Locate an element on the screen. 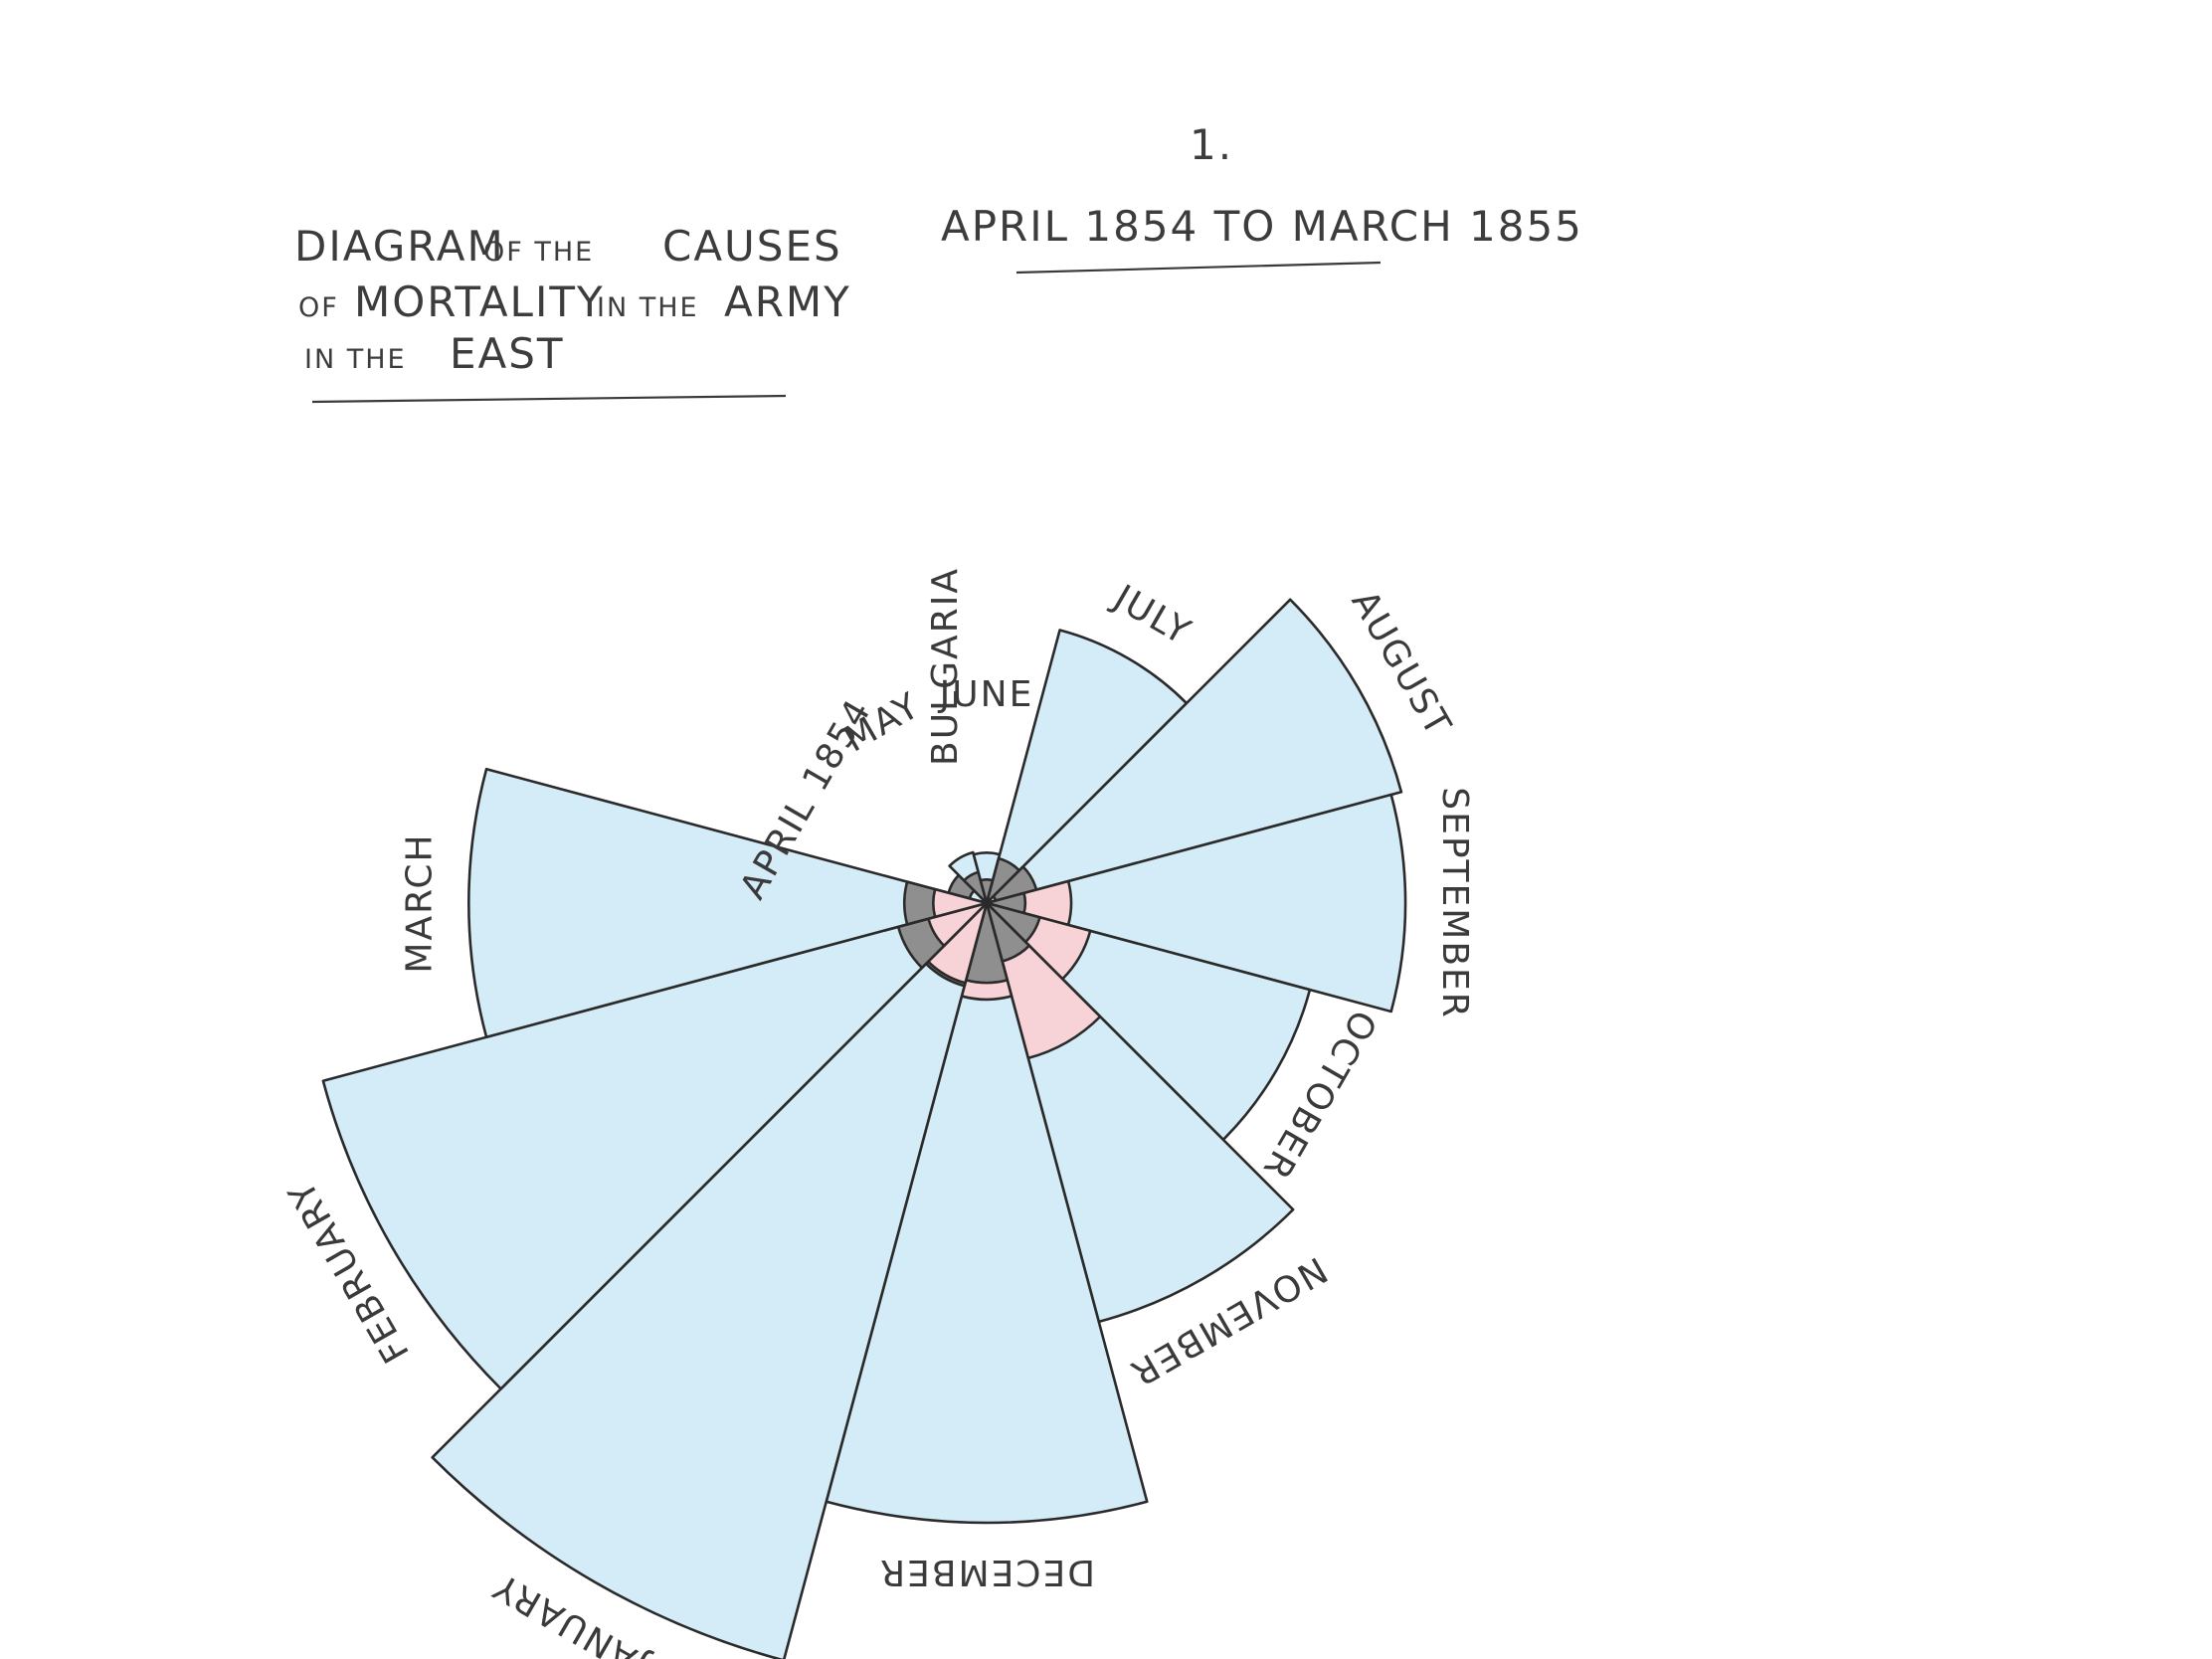 This screenshot has width=2212, height=1659. subtitle-underline is located at coordinates (1198, 268).